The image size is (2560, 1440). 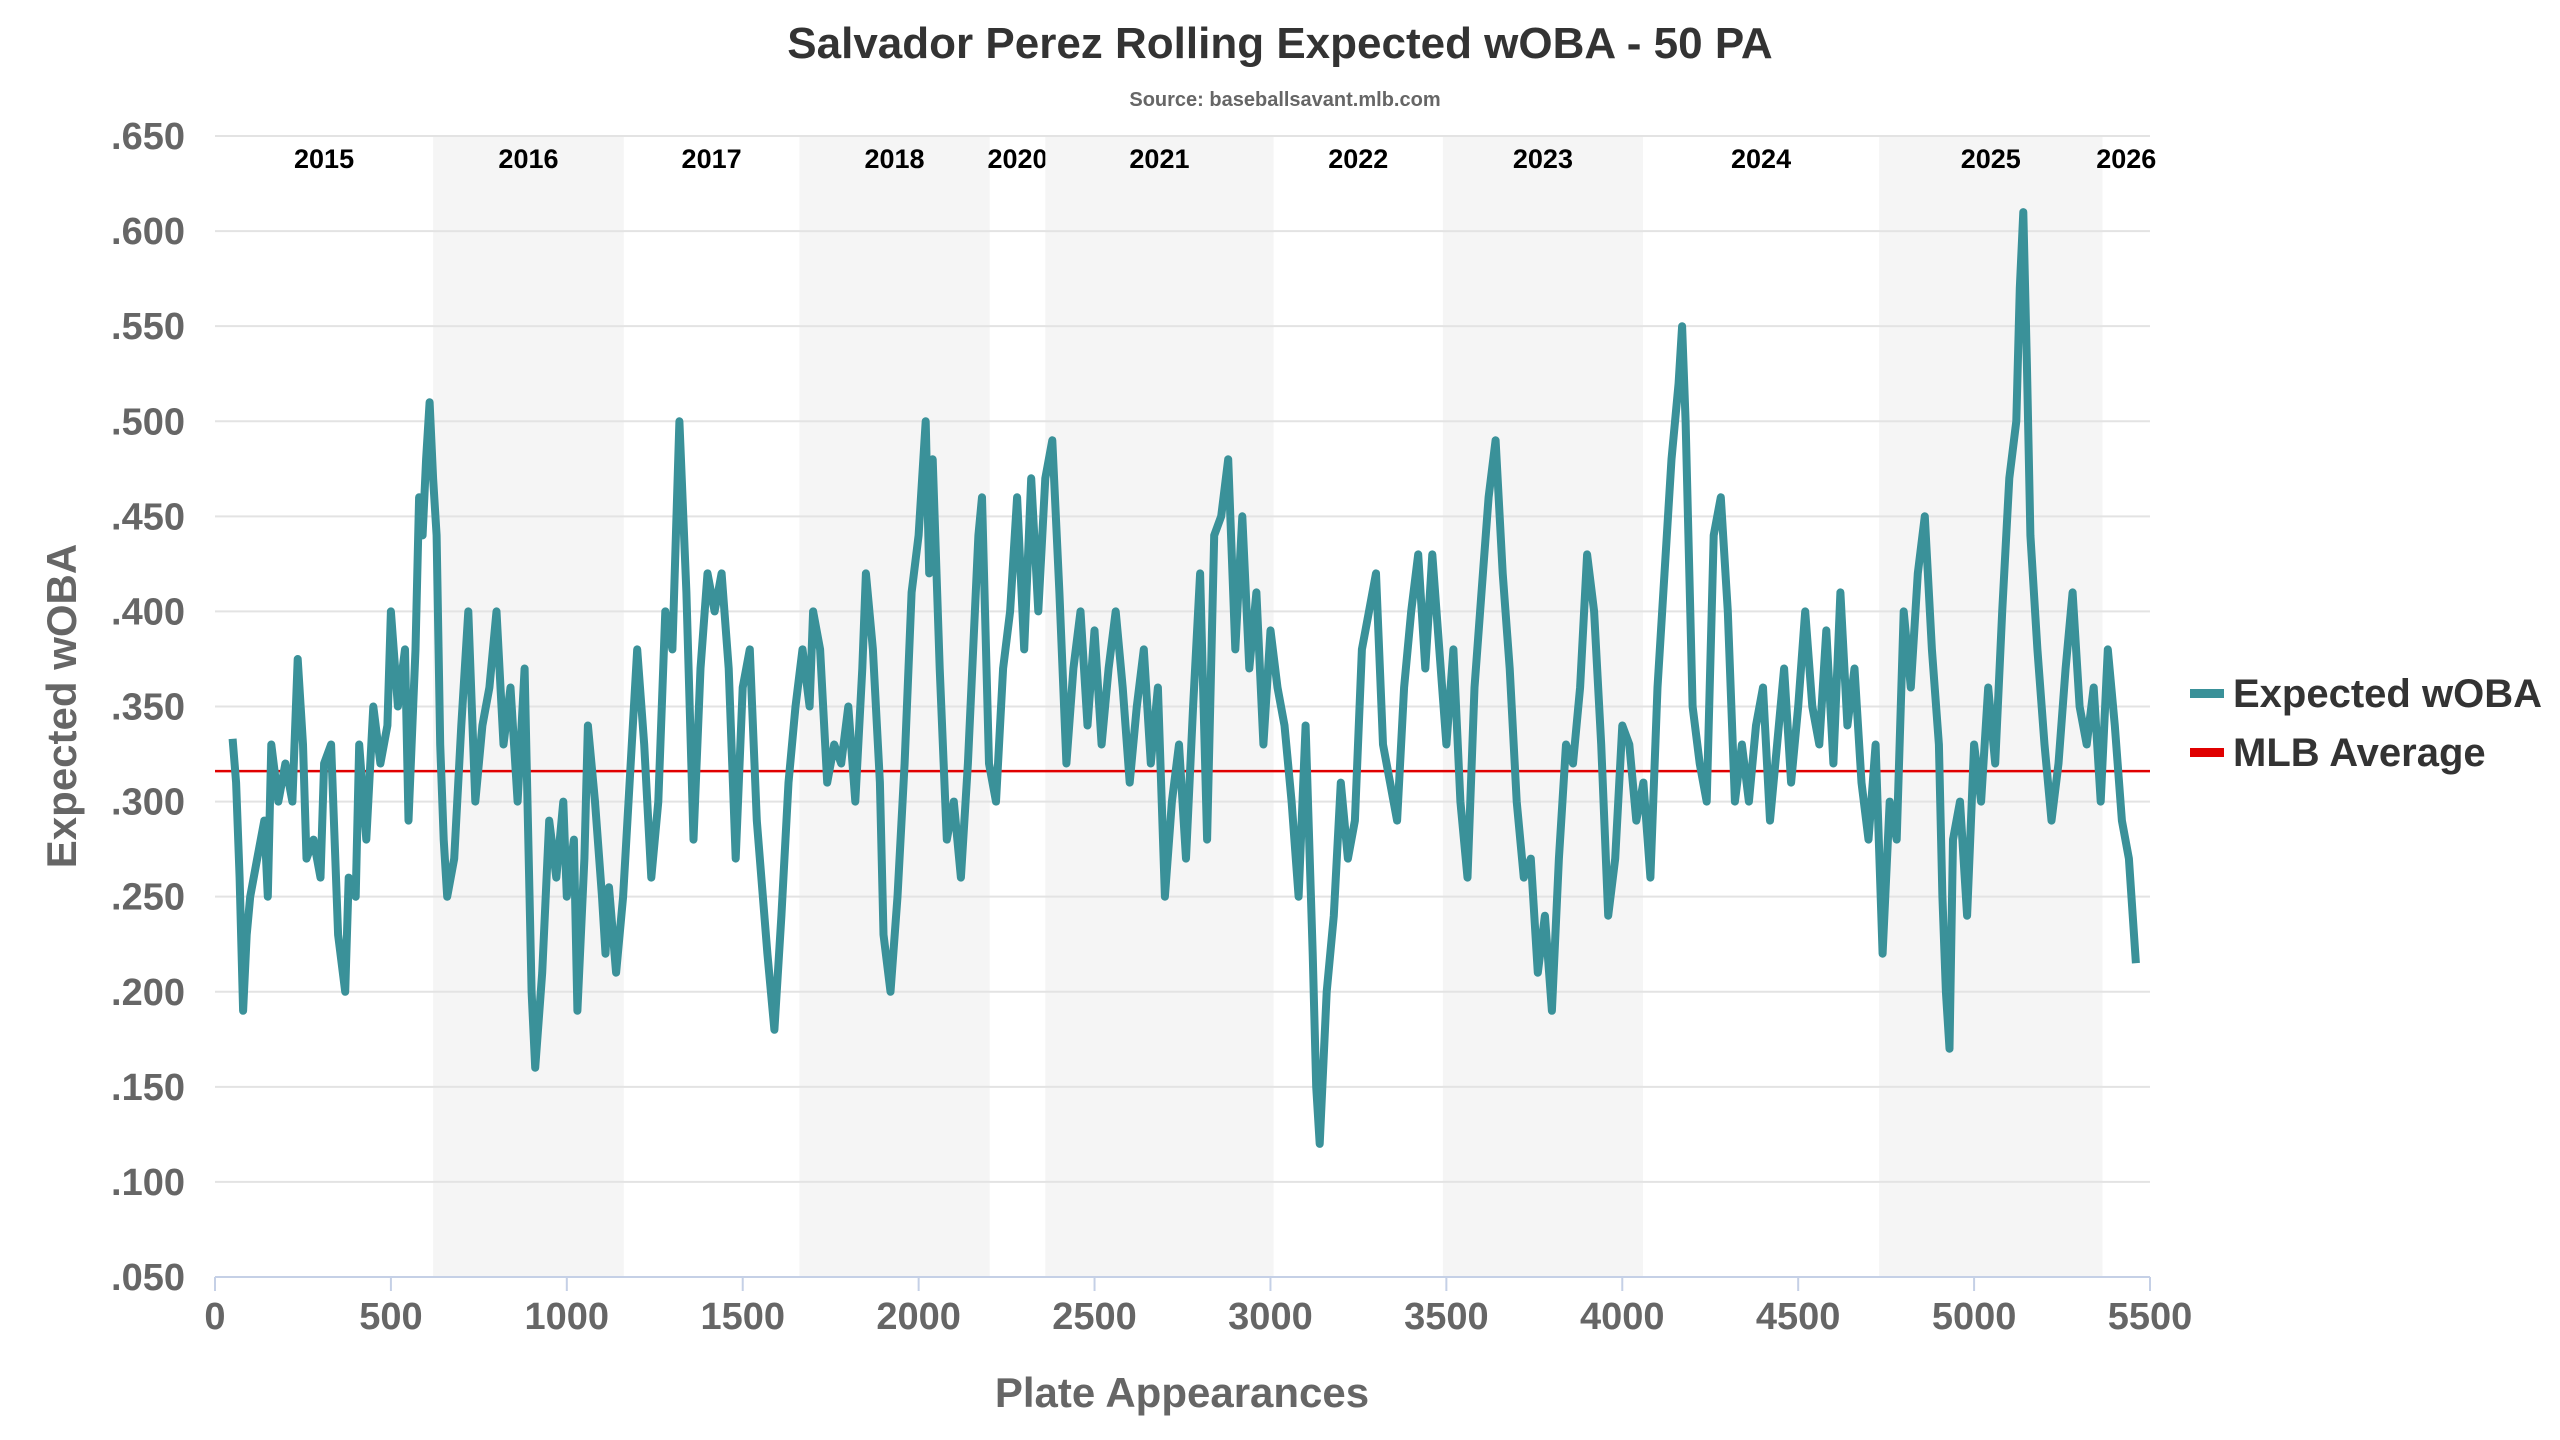 I want to click on x-tick-label: 0, so click(x=214, y=1317).